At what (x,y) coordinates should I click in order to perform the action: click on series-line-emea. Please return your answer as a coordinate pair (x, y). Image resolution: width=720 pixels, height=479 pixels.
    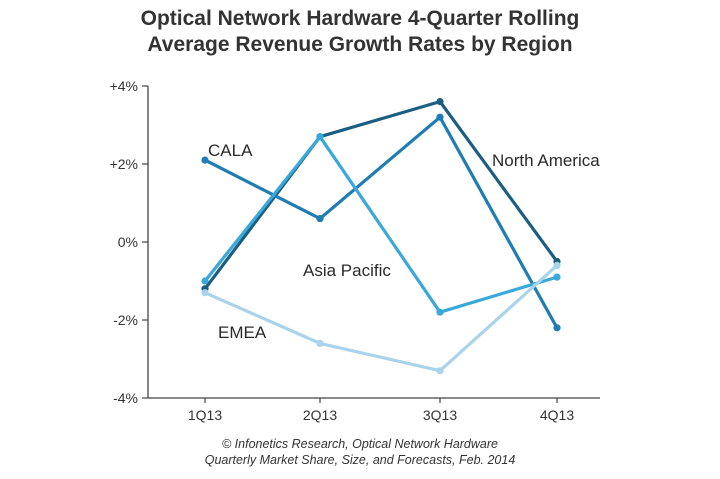
    Looking at the image, I should click on (381, 318).